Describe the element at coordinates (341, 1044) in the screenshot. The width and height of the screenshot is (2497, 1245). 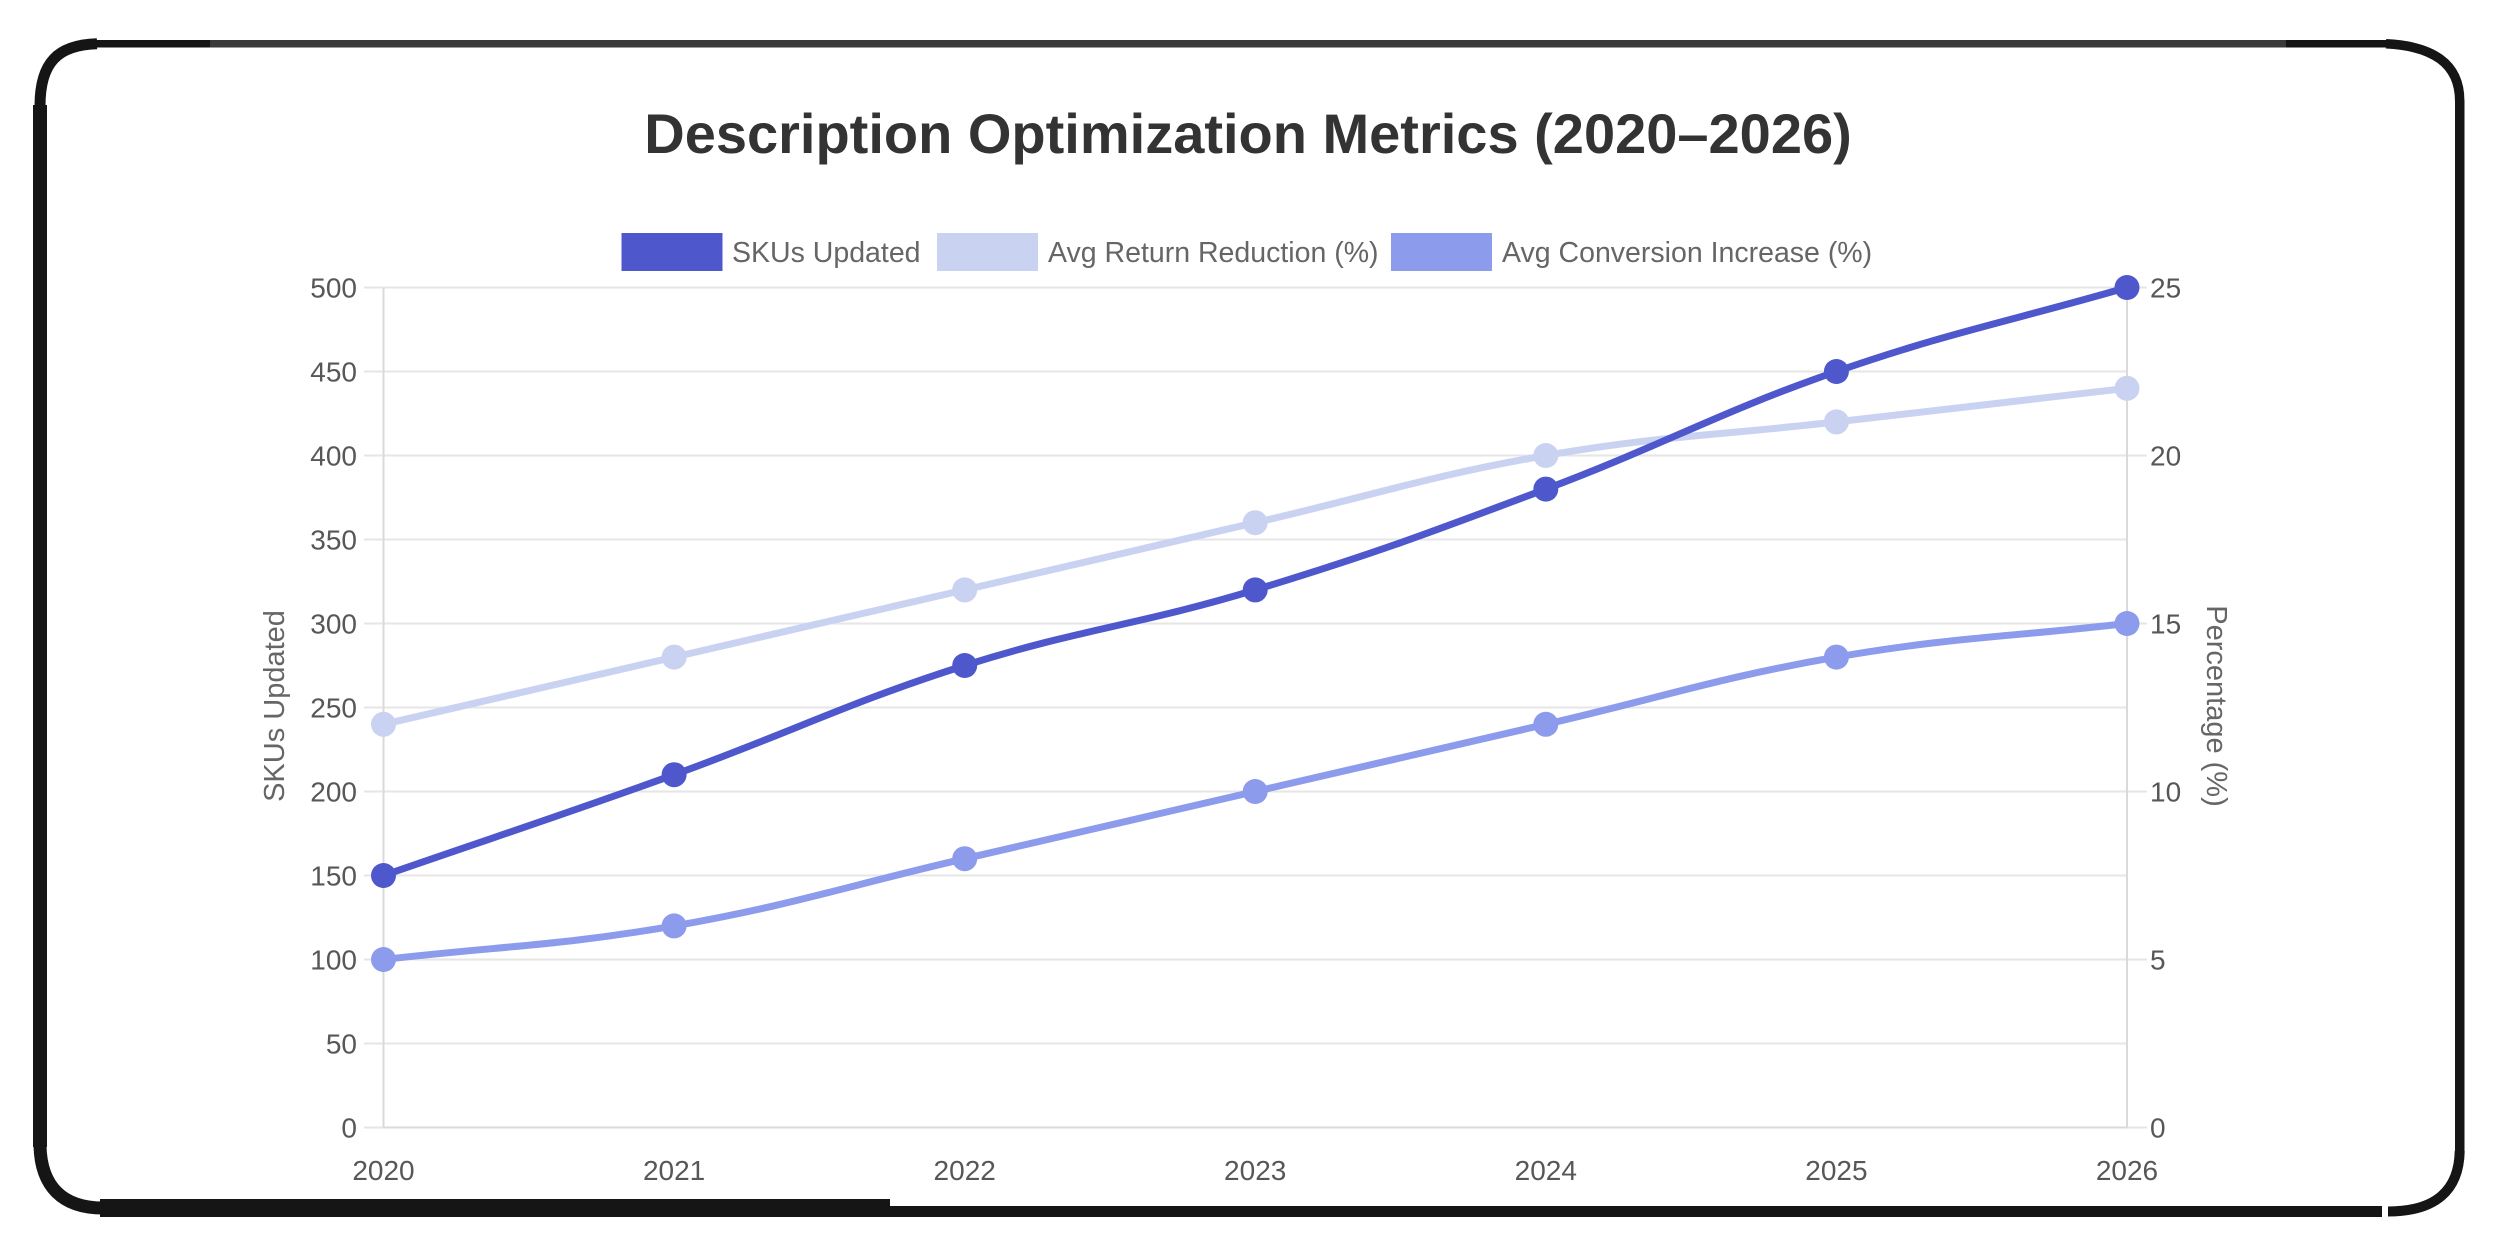
I see `svg-text: 50` at that location.